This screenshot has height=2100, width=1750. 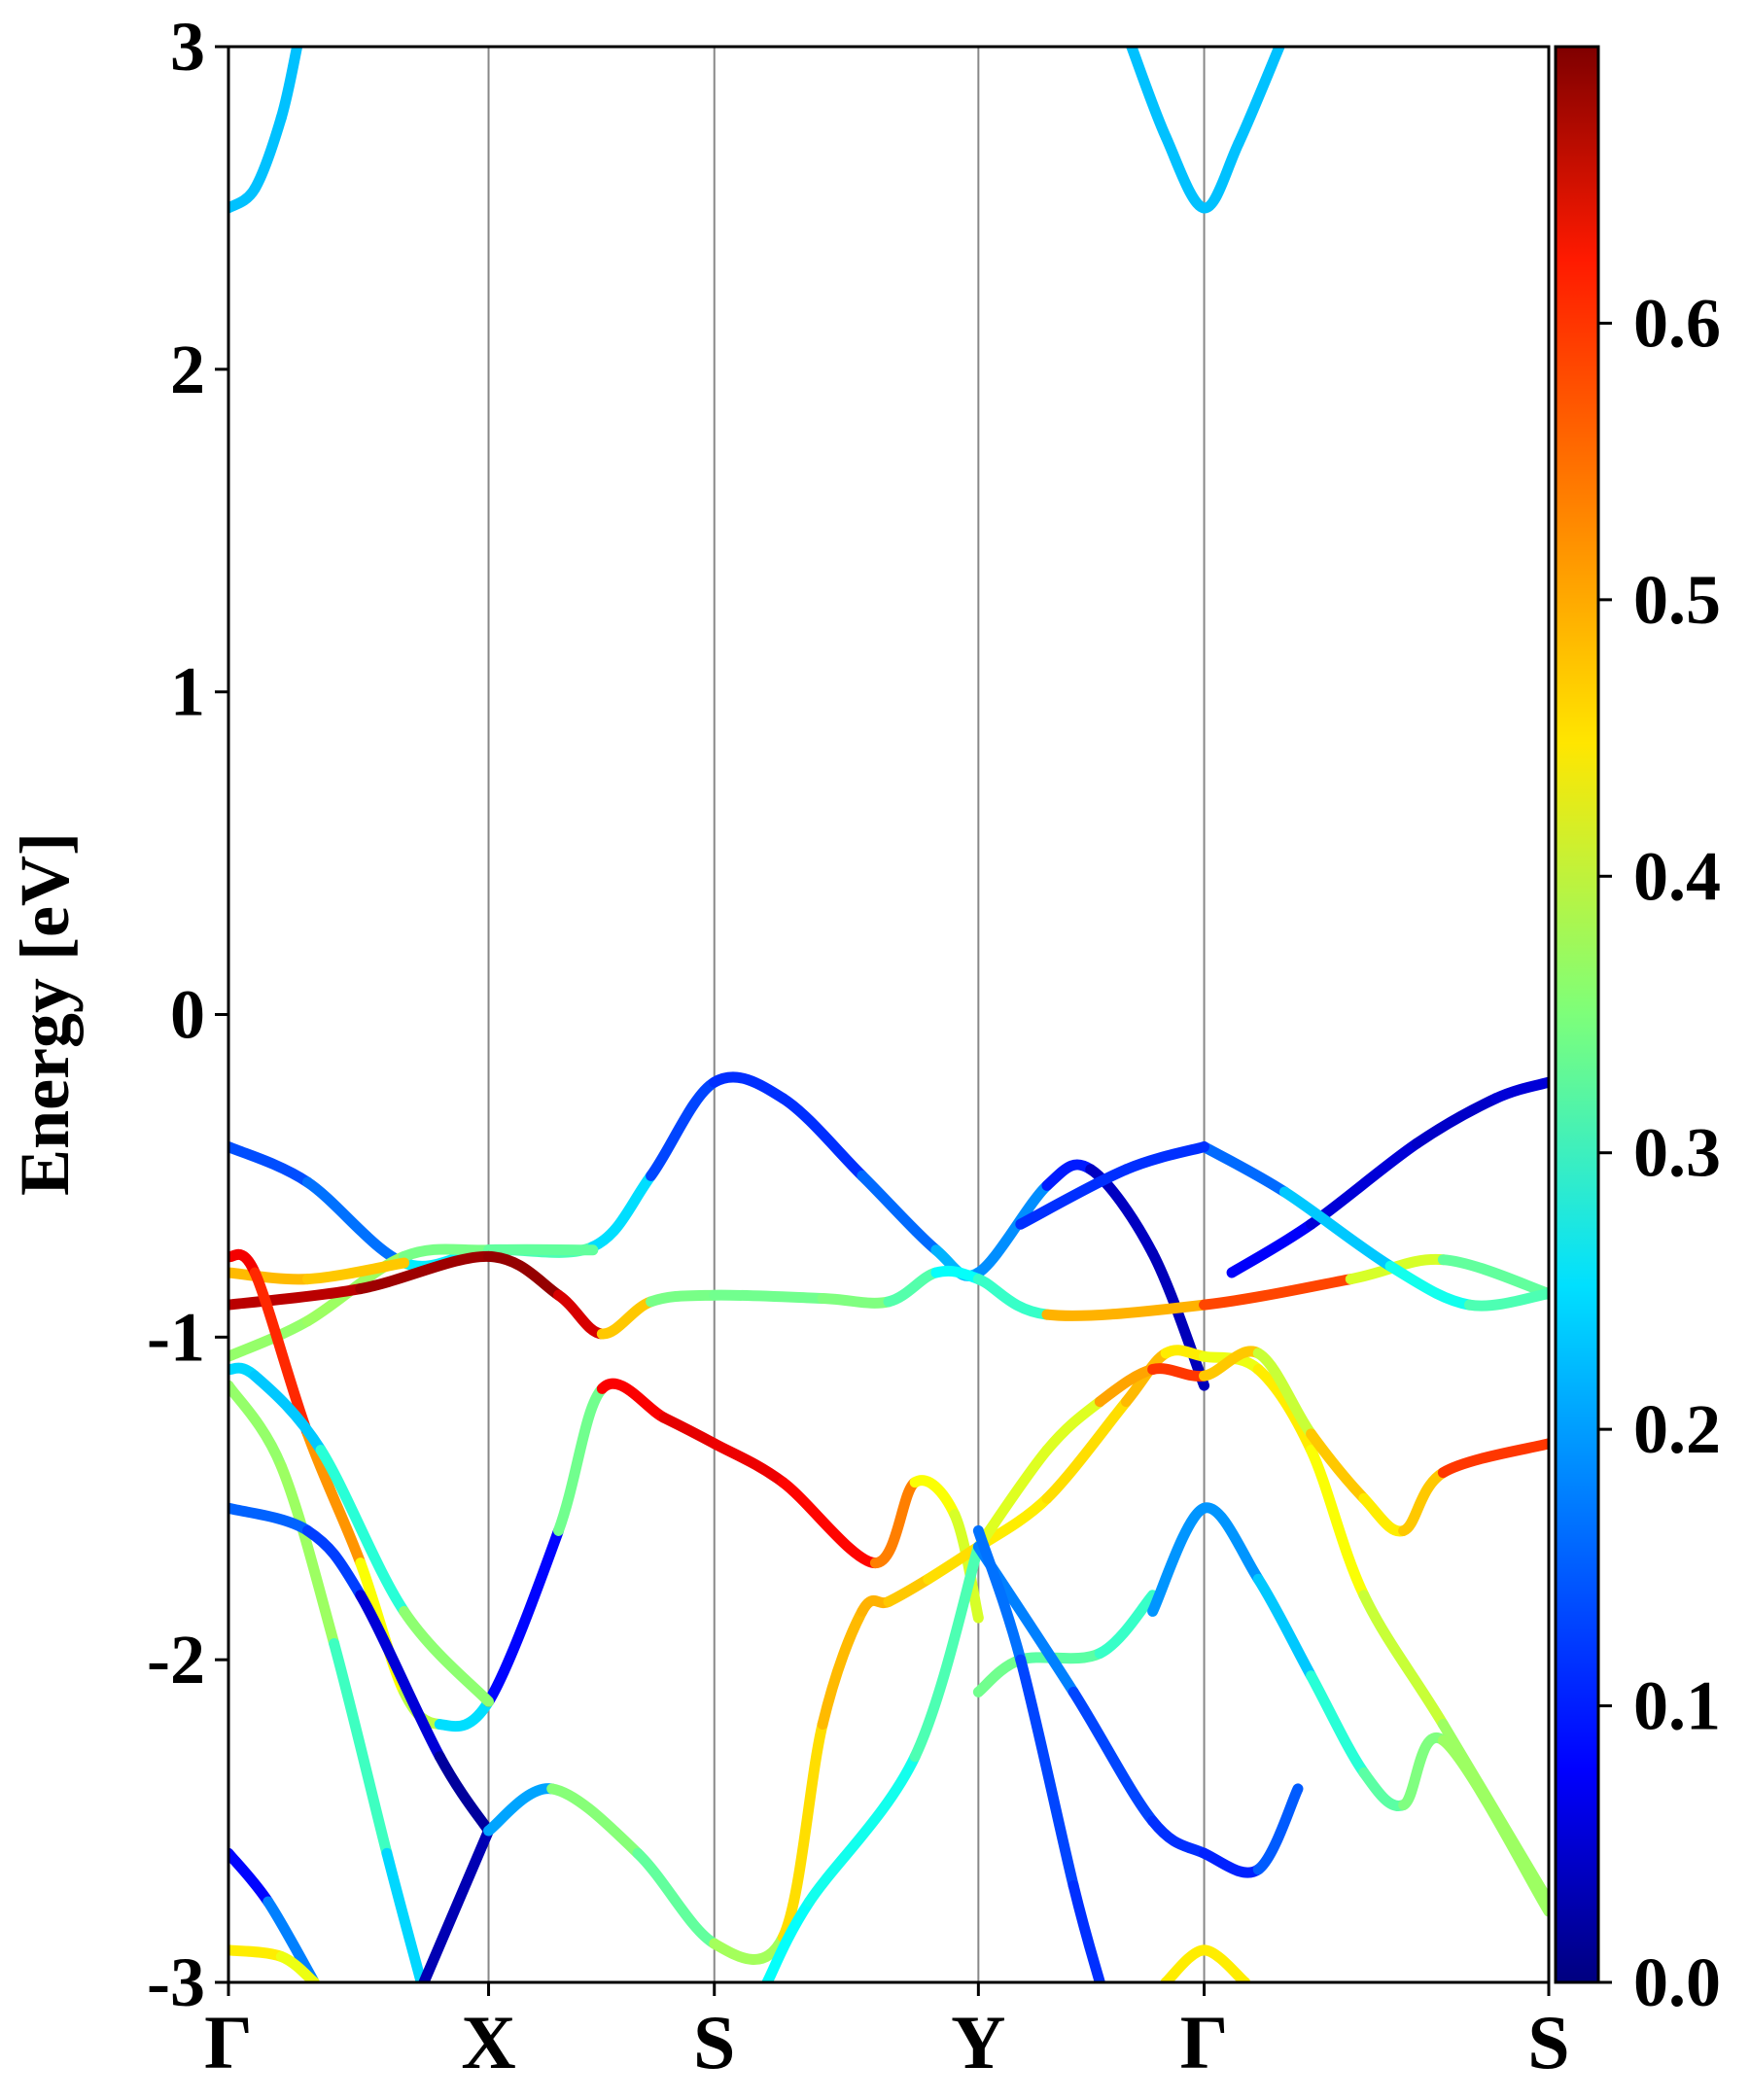 What do you see at coordinates (978, 2042) in the screenshot?
I see `x-tick-label: Y` at bounding box center [978, 2042].